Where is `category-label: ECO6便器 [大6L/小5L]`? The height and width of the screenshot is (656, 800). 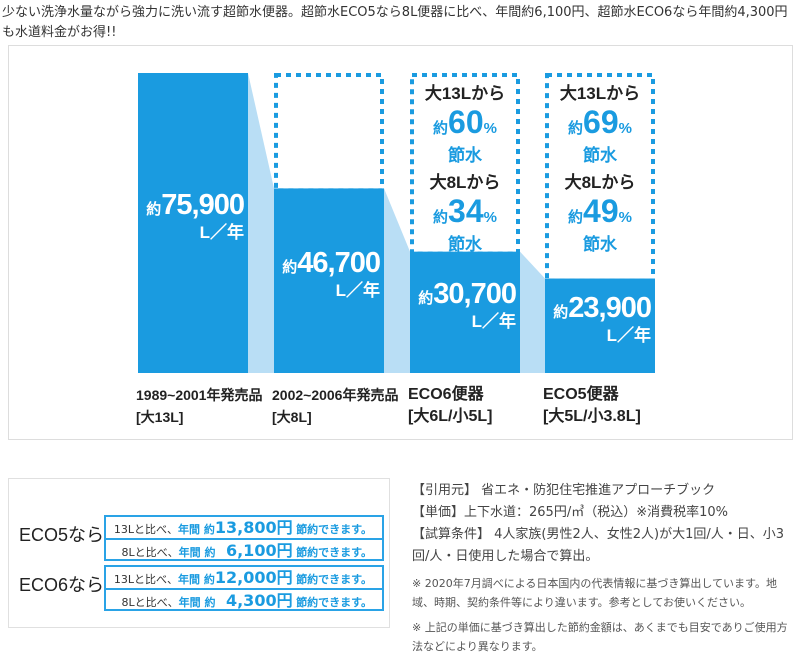 category-label: ECO6便器 [大6L/小5L] is located at coordinates (450, 406).